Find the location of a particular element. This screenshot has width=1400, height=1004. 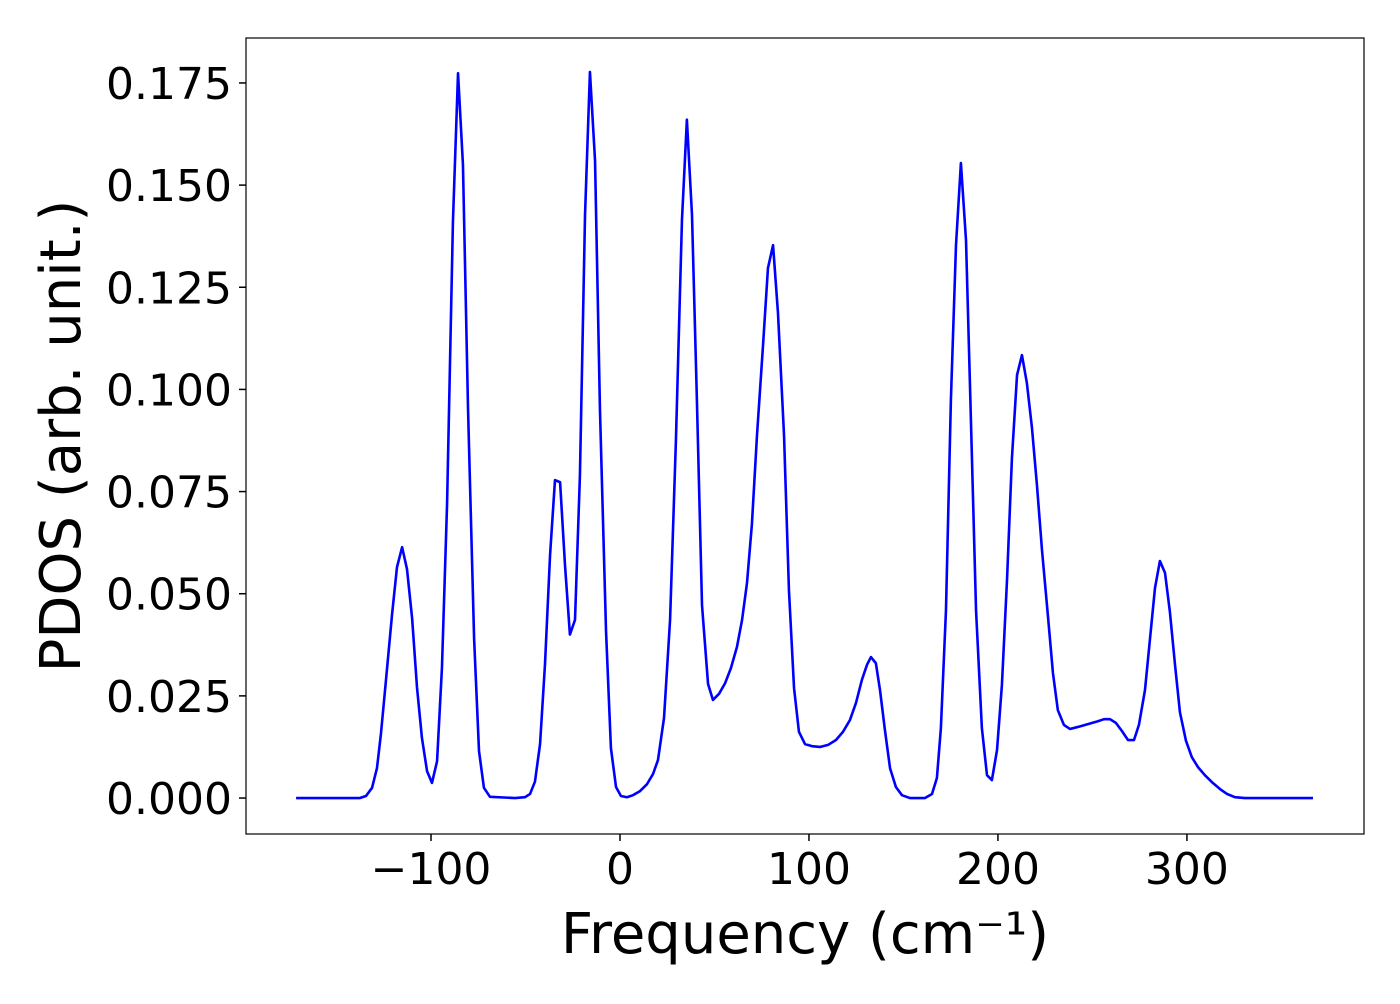

y-tick-label: 0.075 is located at coordinates (169, 493).